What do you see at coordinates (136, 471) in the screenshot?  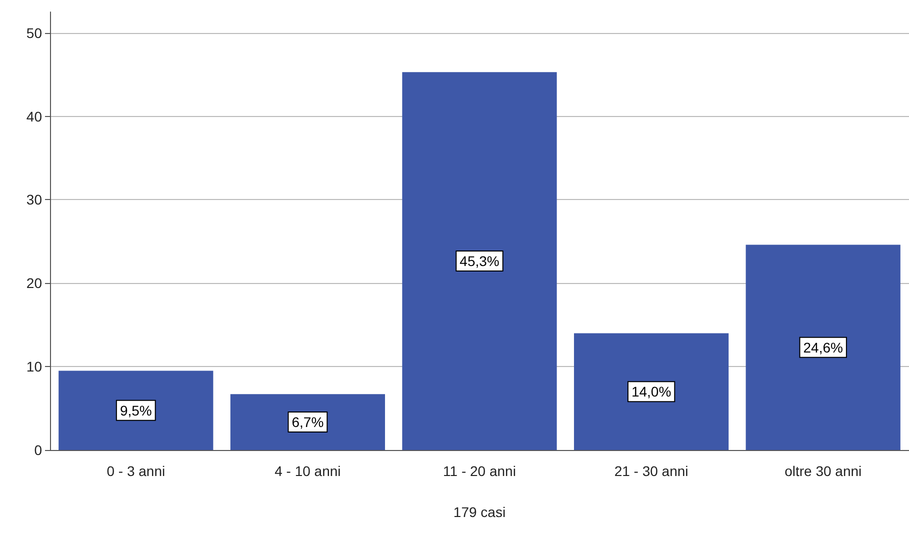 I see `x-tick-label: 0 - 3 anni` at bounding box center [136, 471].